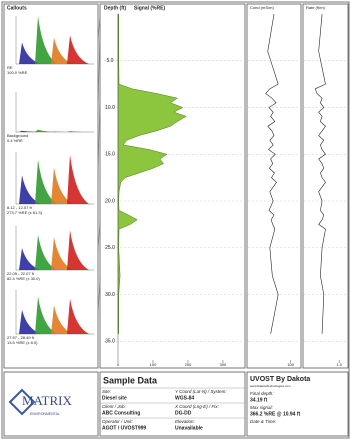 The image size is (351, 440). Describe the element at coordinates (297, 404) in the screenshot. I see `summary-box` at that location.